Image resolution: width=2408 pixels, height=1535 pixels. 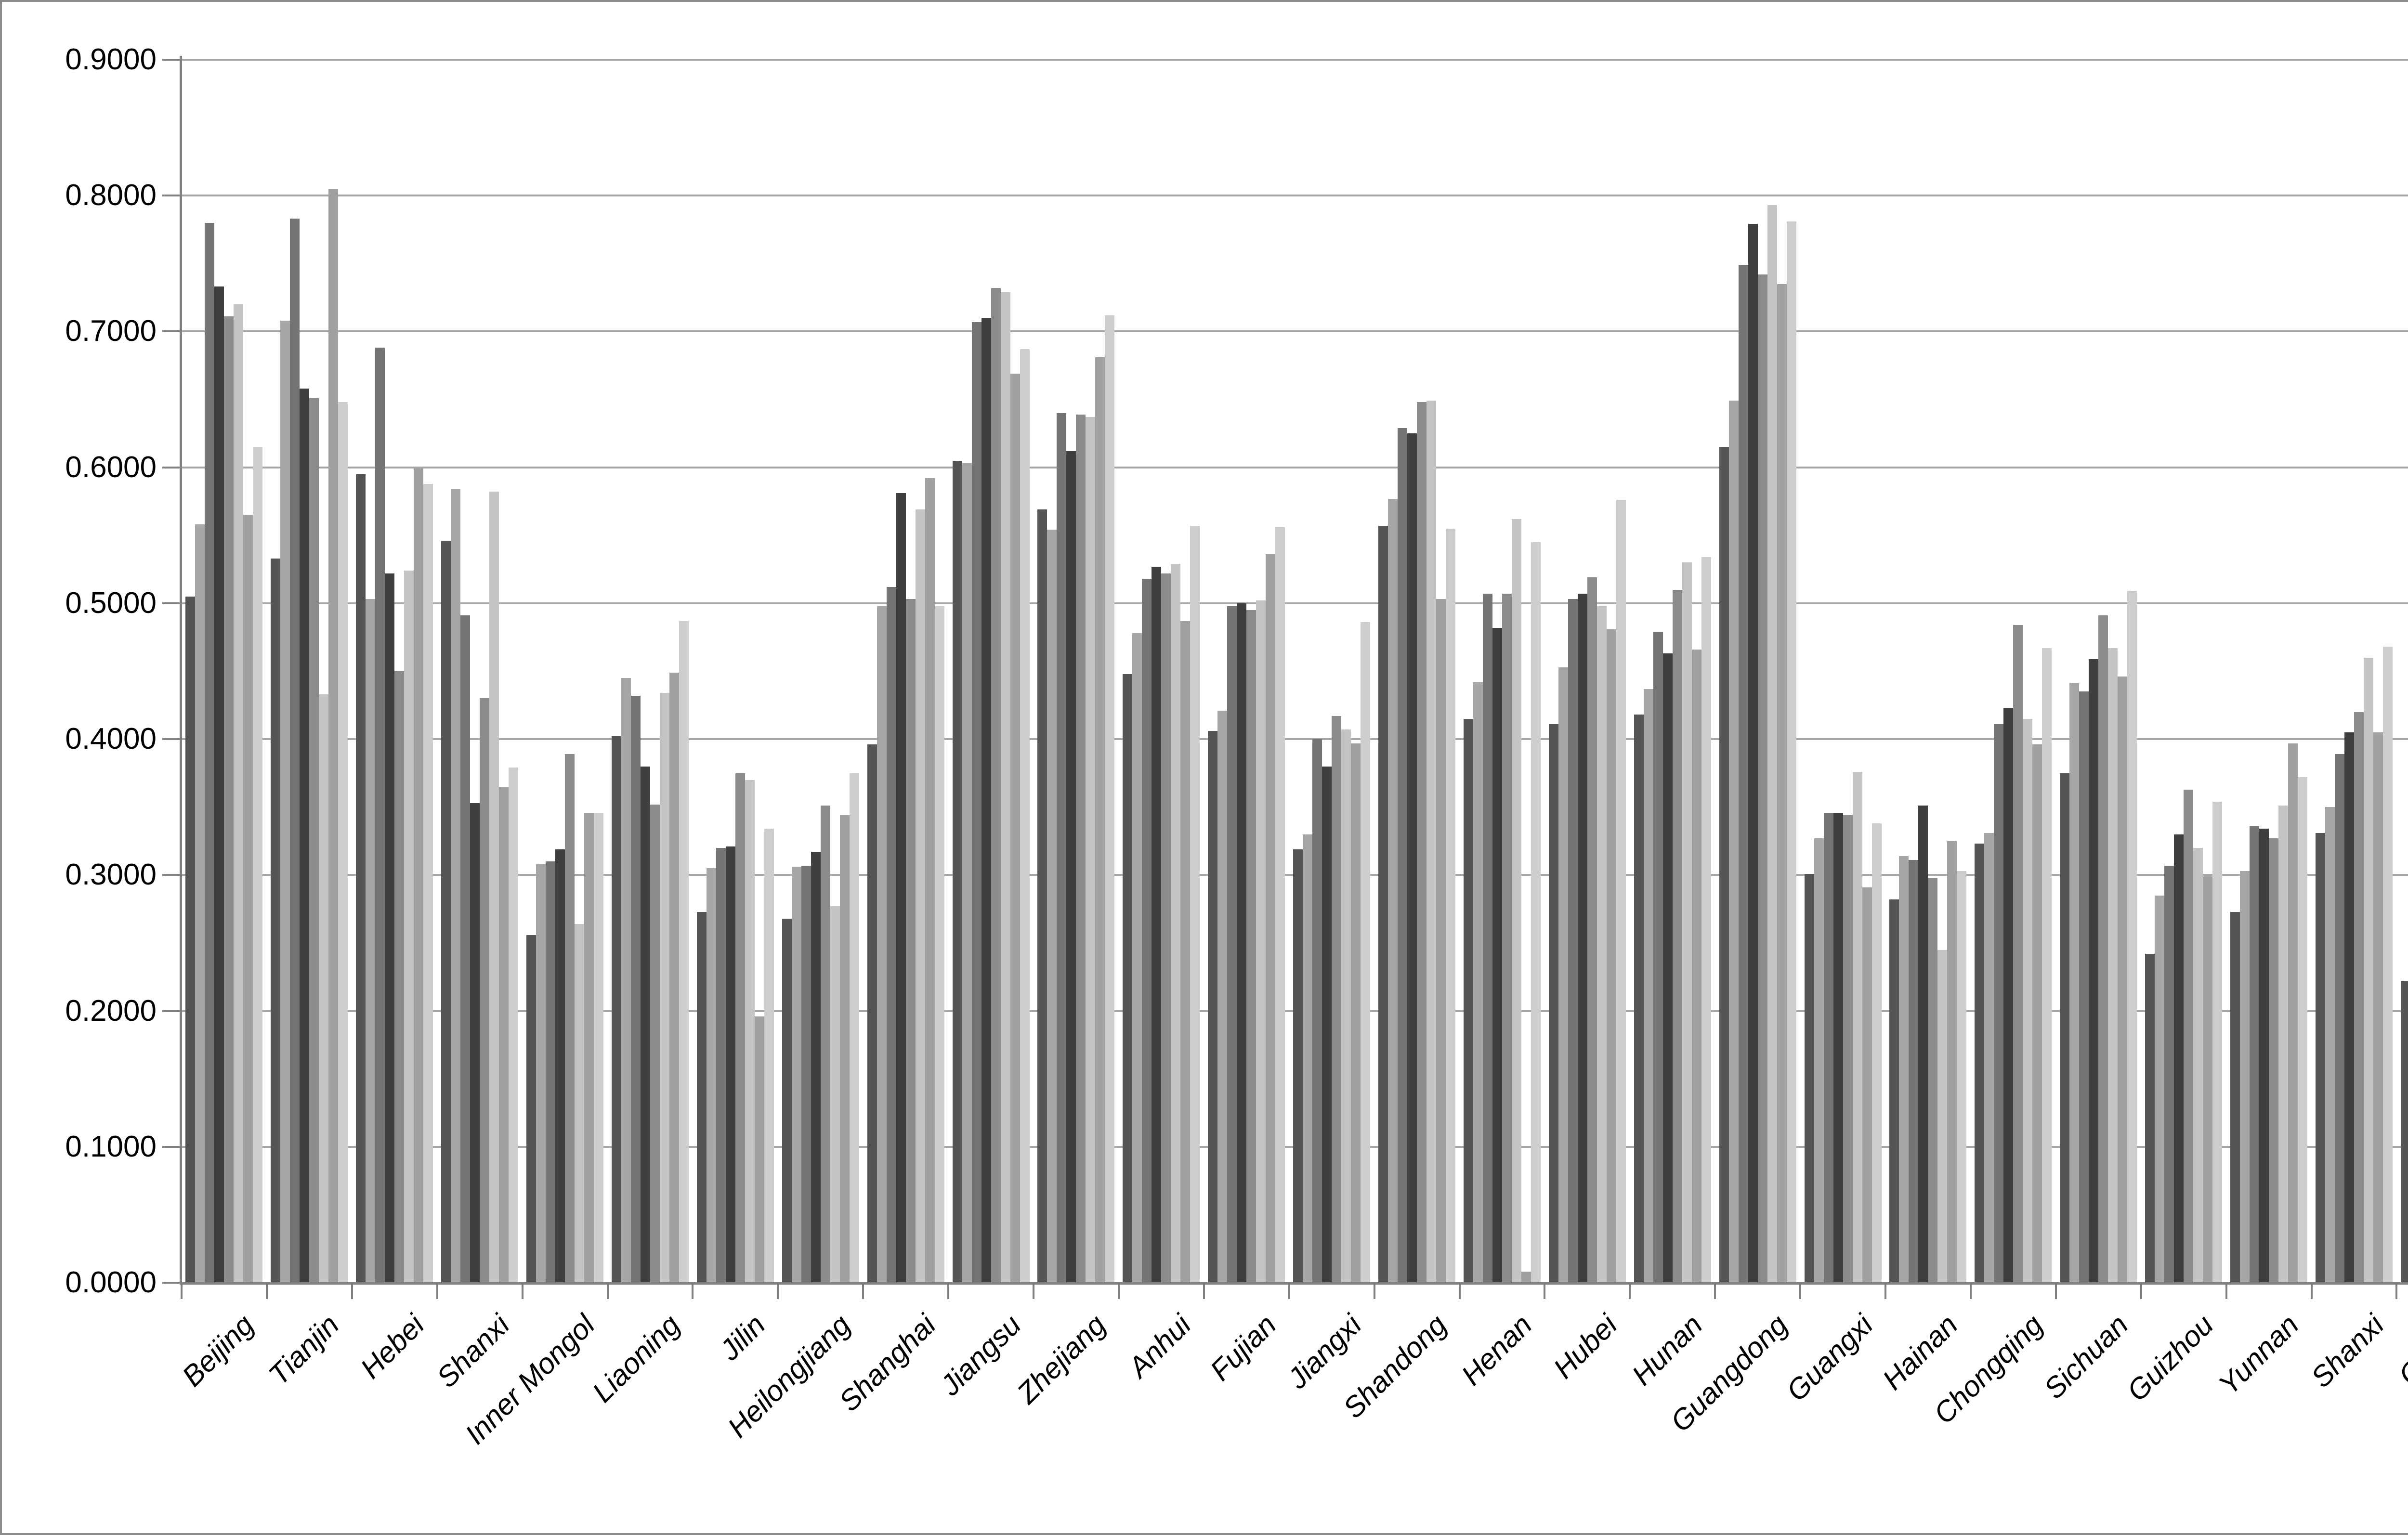 What do you see at coordinates (111, 195) in the screenshot?
I see `y-tick-label: 0.8000` at bounding box center [111, 195].